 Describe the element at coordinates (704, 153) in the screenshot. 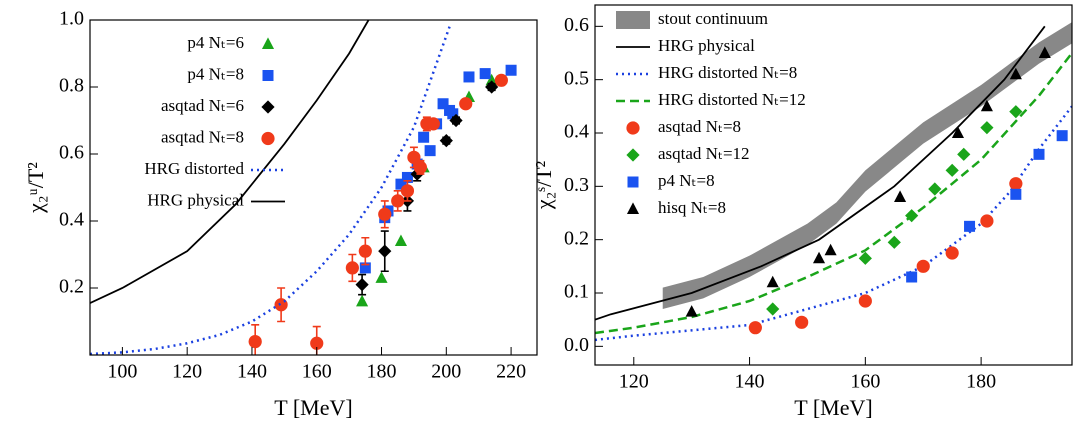

I see `legend-label: asqtad Nₜ=12` at that location.